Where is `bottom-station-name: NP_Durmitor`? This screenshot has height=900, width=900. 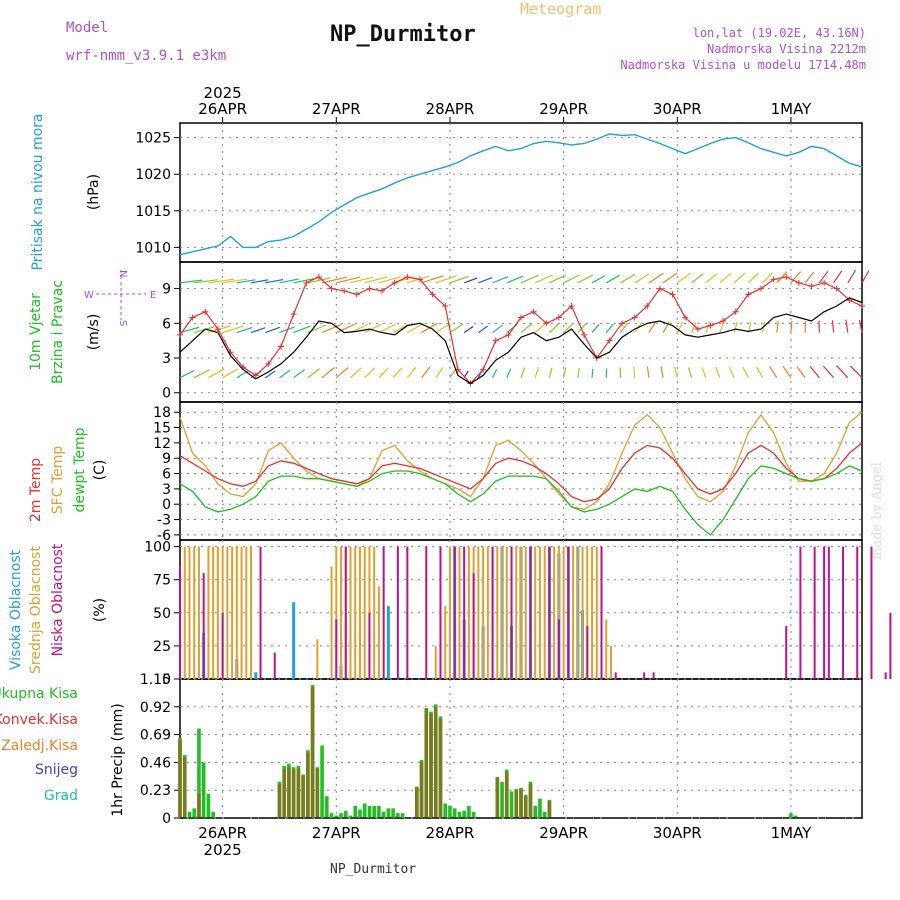 bottom-station-name: NP_Durmitor is located at coordinates (373, 869).